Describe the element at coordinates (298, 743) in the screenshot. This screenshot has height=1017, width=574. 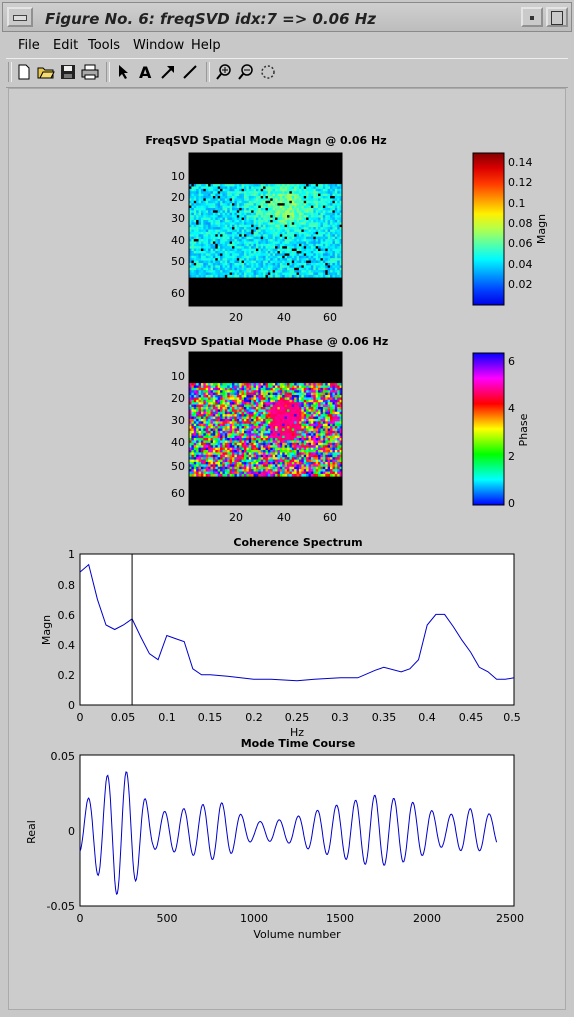
I see `timecourse-title: Mode Time Course` at that location.